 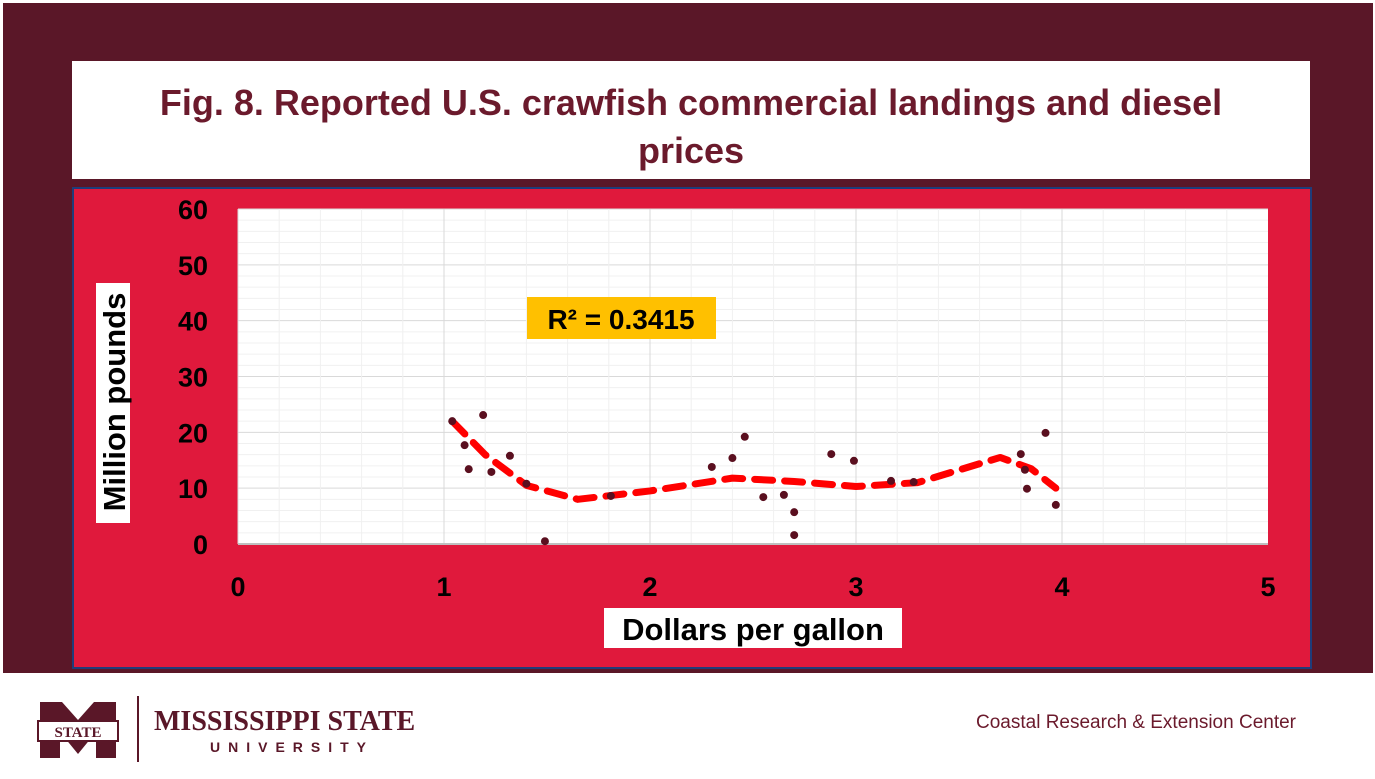 I want to click on logo-text: MISSISSIPPI STATE, so click(x=284, y=721).